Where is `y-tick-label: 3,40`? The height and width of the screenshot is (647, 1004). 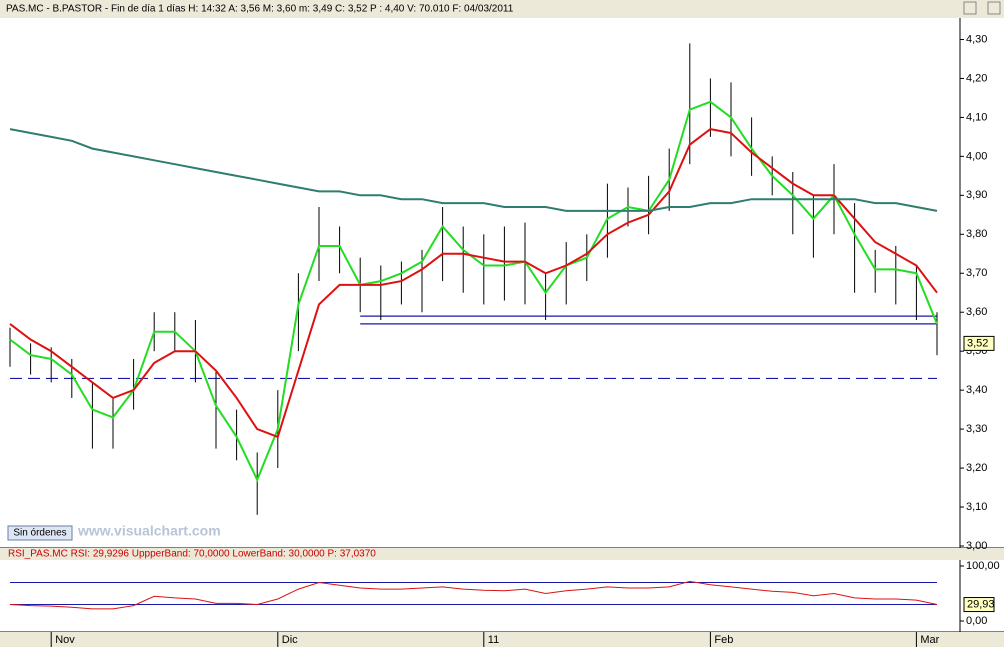 y-tick-label: 3,40 is located at coordinates (976, 390).